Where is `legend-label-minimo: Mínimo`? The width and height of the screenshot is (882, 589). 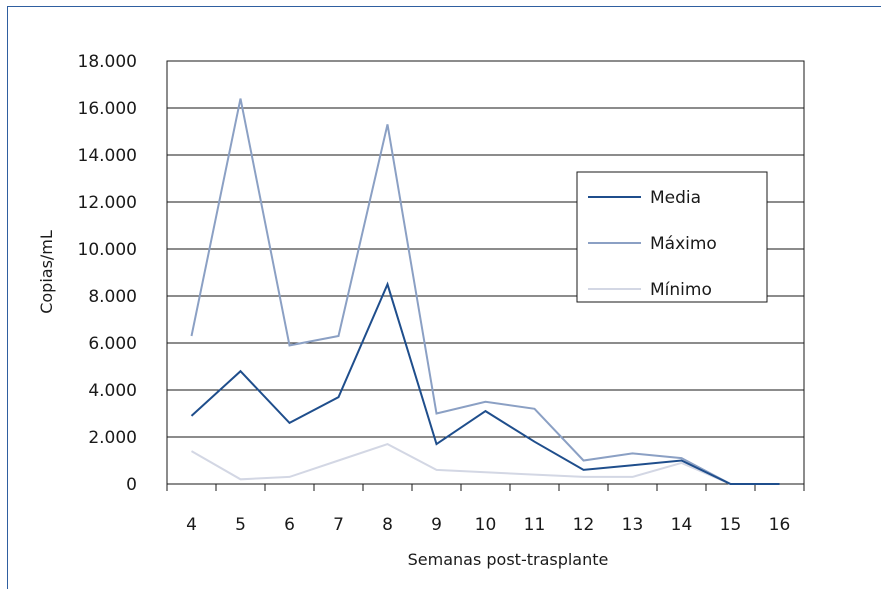
legend-label-minimo: Mínimo is located at coordinates (681, 290).